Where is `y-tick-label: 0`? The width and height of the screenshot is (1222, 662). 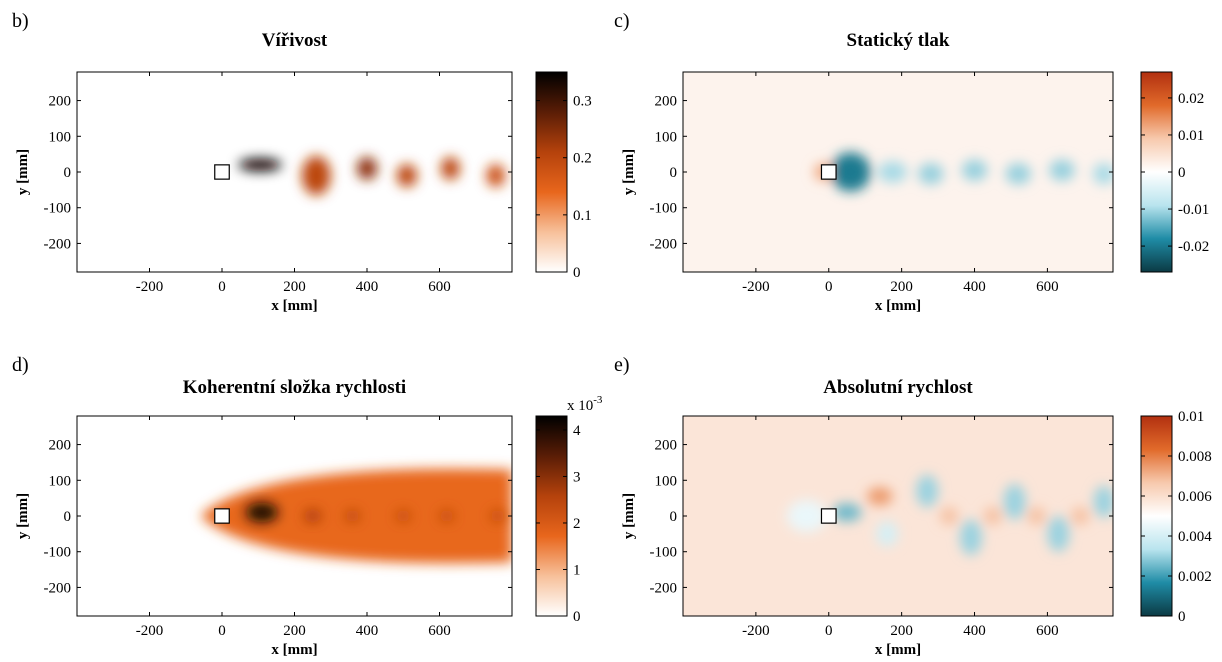 y-tick-label: 0 is located at coordinates (674, 173).